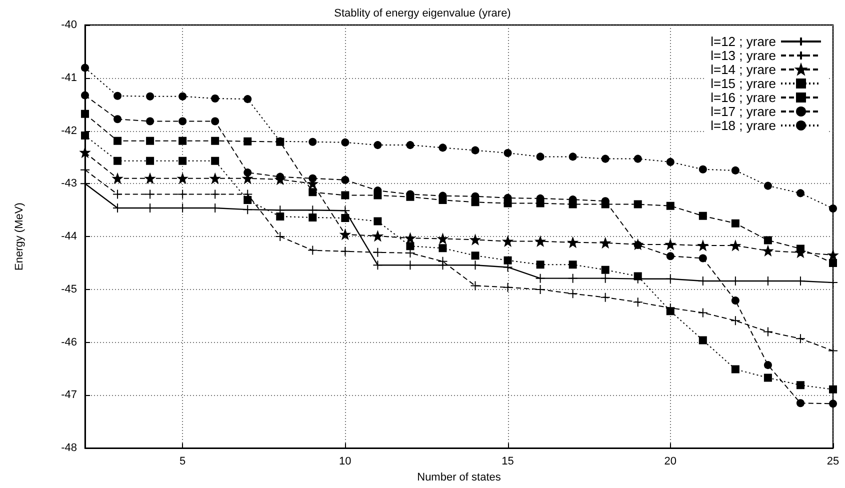 The image size is (845, 488). I want to click on x-tick-label: 10, so click(345, 462).